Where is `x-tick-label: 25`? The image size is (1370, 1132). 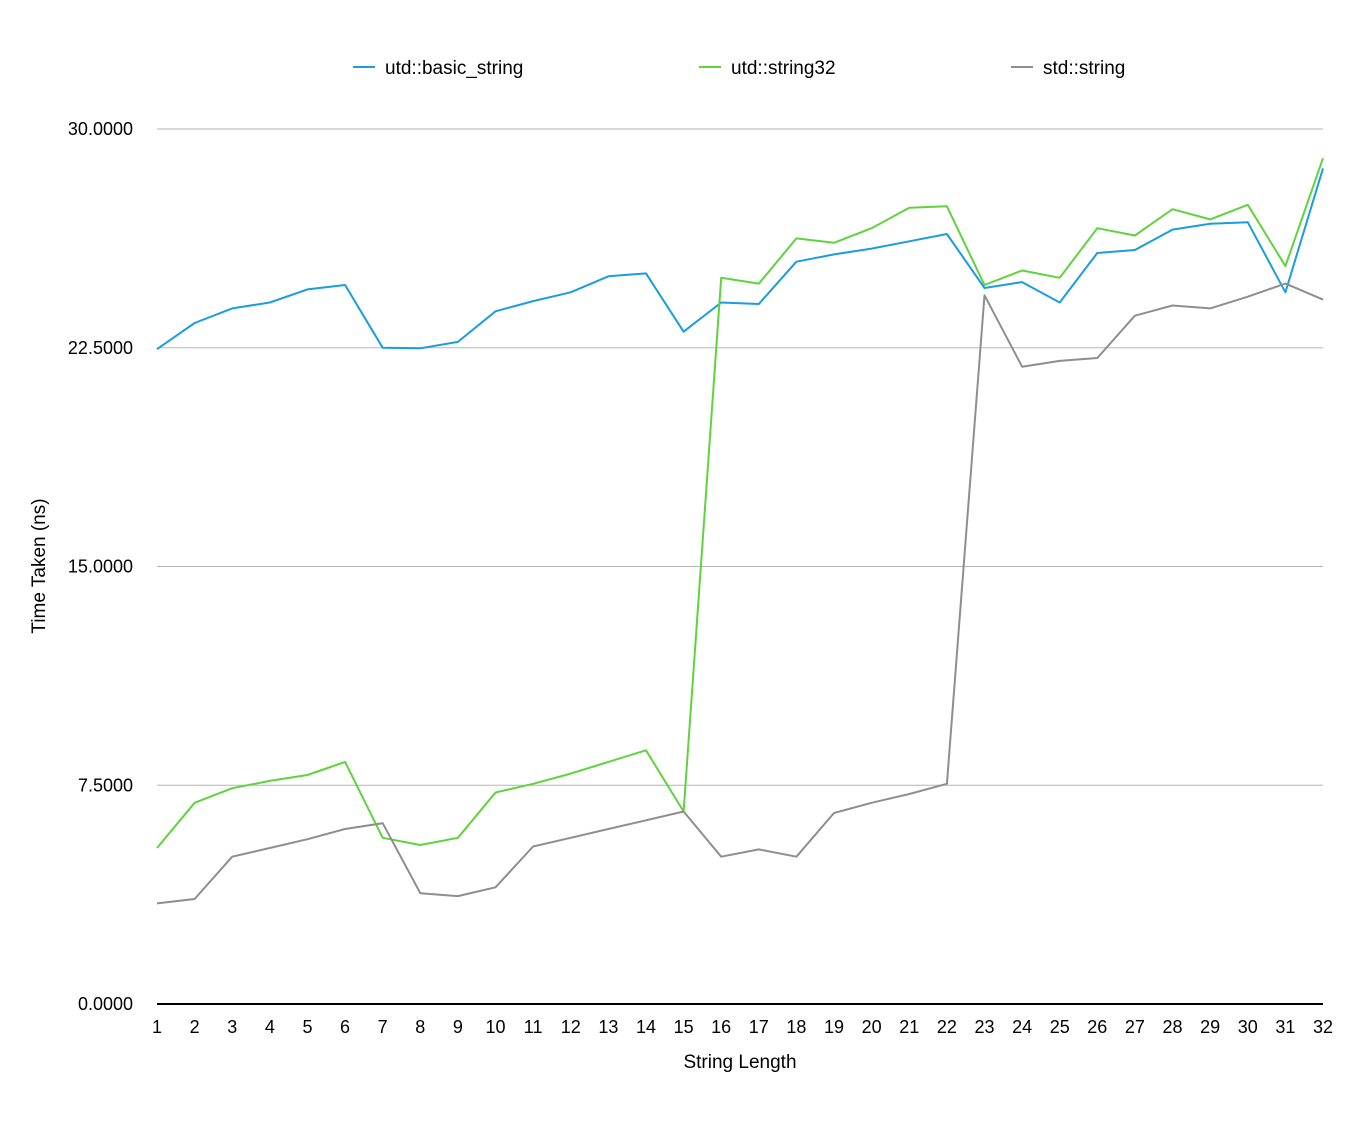
x-tick-label: 25 is located at coordinates (1060, 1027).